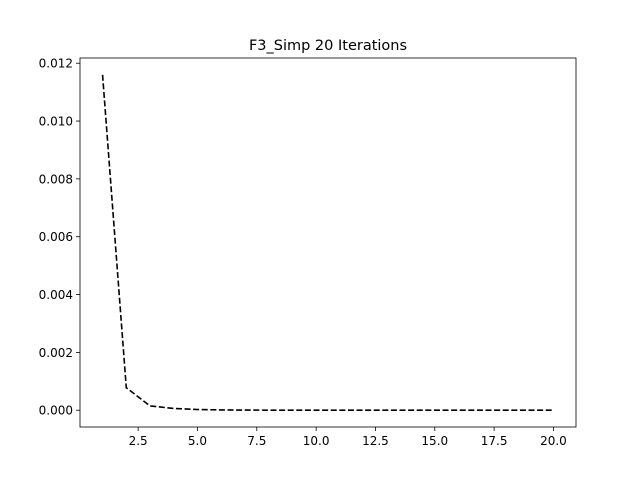  I want to click on x-tick-label: 5.0, so click(197, 441).